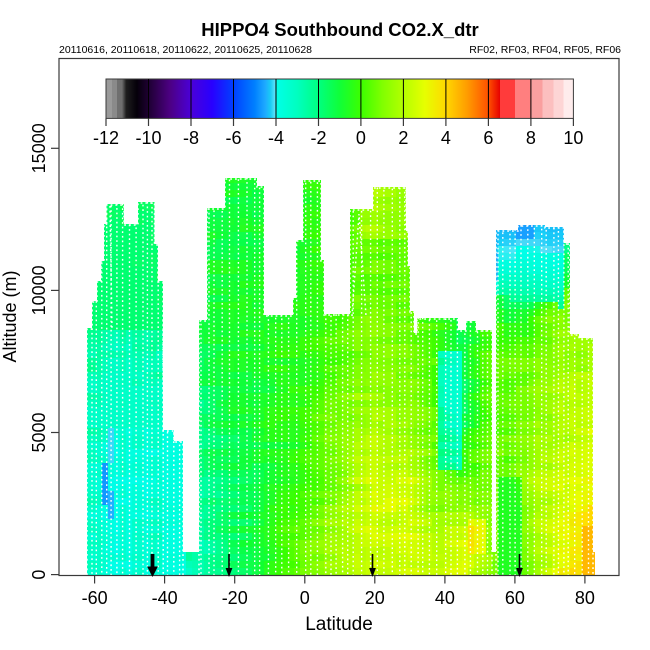 This screenshot has height=650, width=650. Describe the element at coordinates (531, 138) in the screenshot. I see `svg-text: 8` at that location.